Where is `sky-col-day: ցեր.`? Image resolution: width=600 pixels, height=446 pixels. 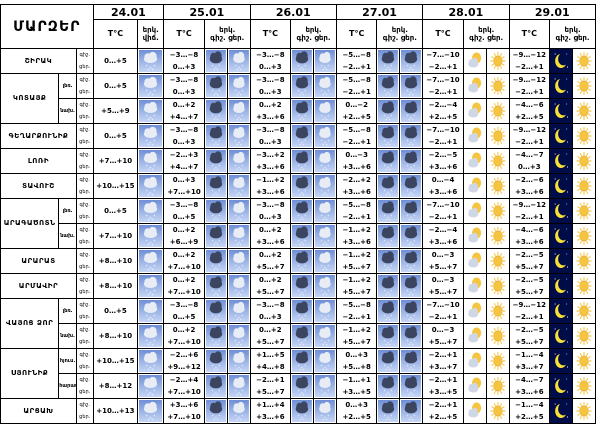
sky-col-day: ցեր. is located at coordinates (322, 38).